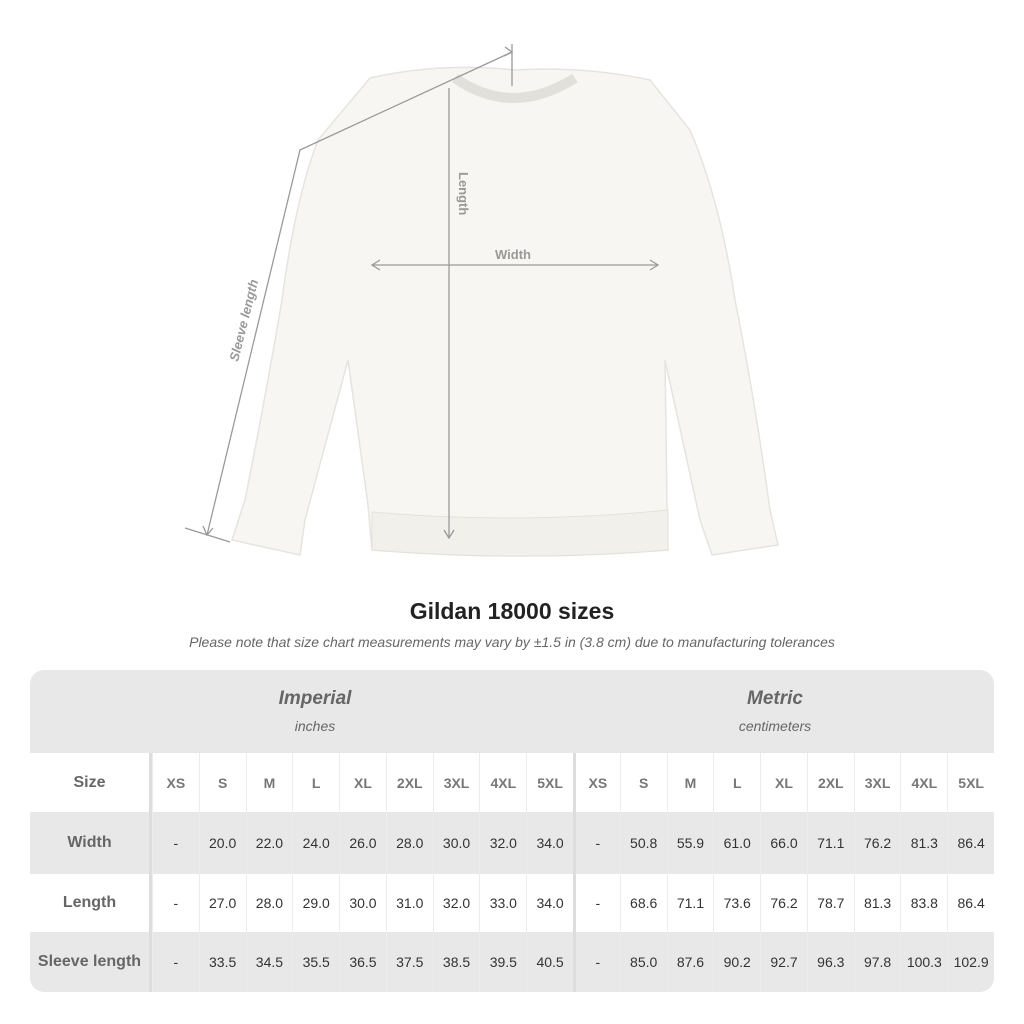 The width and height of the screenshot is (1024, 1024). What do you see at coordinates (222, 903) in the screenshot?
I see `imperial-cell: 27.0` at bounding box center [222, 903].